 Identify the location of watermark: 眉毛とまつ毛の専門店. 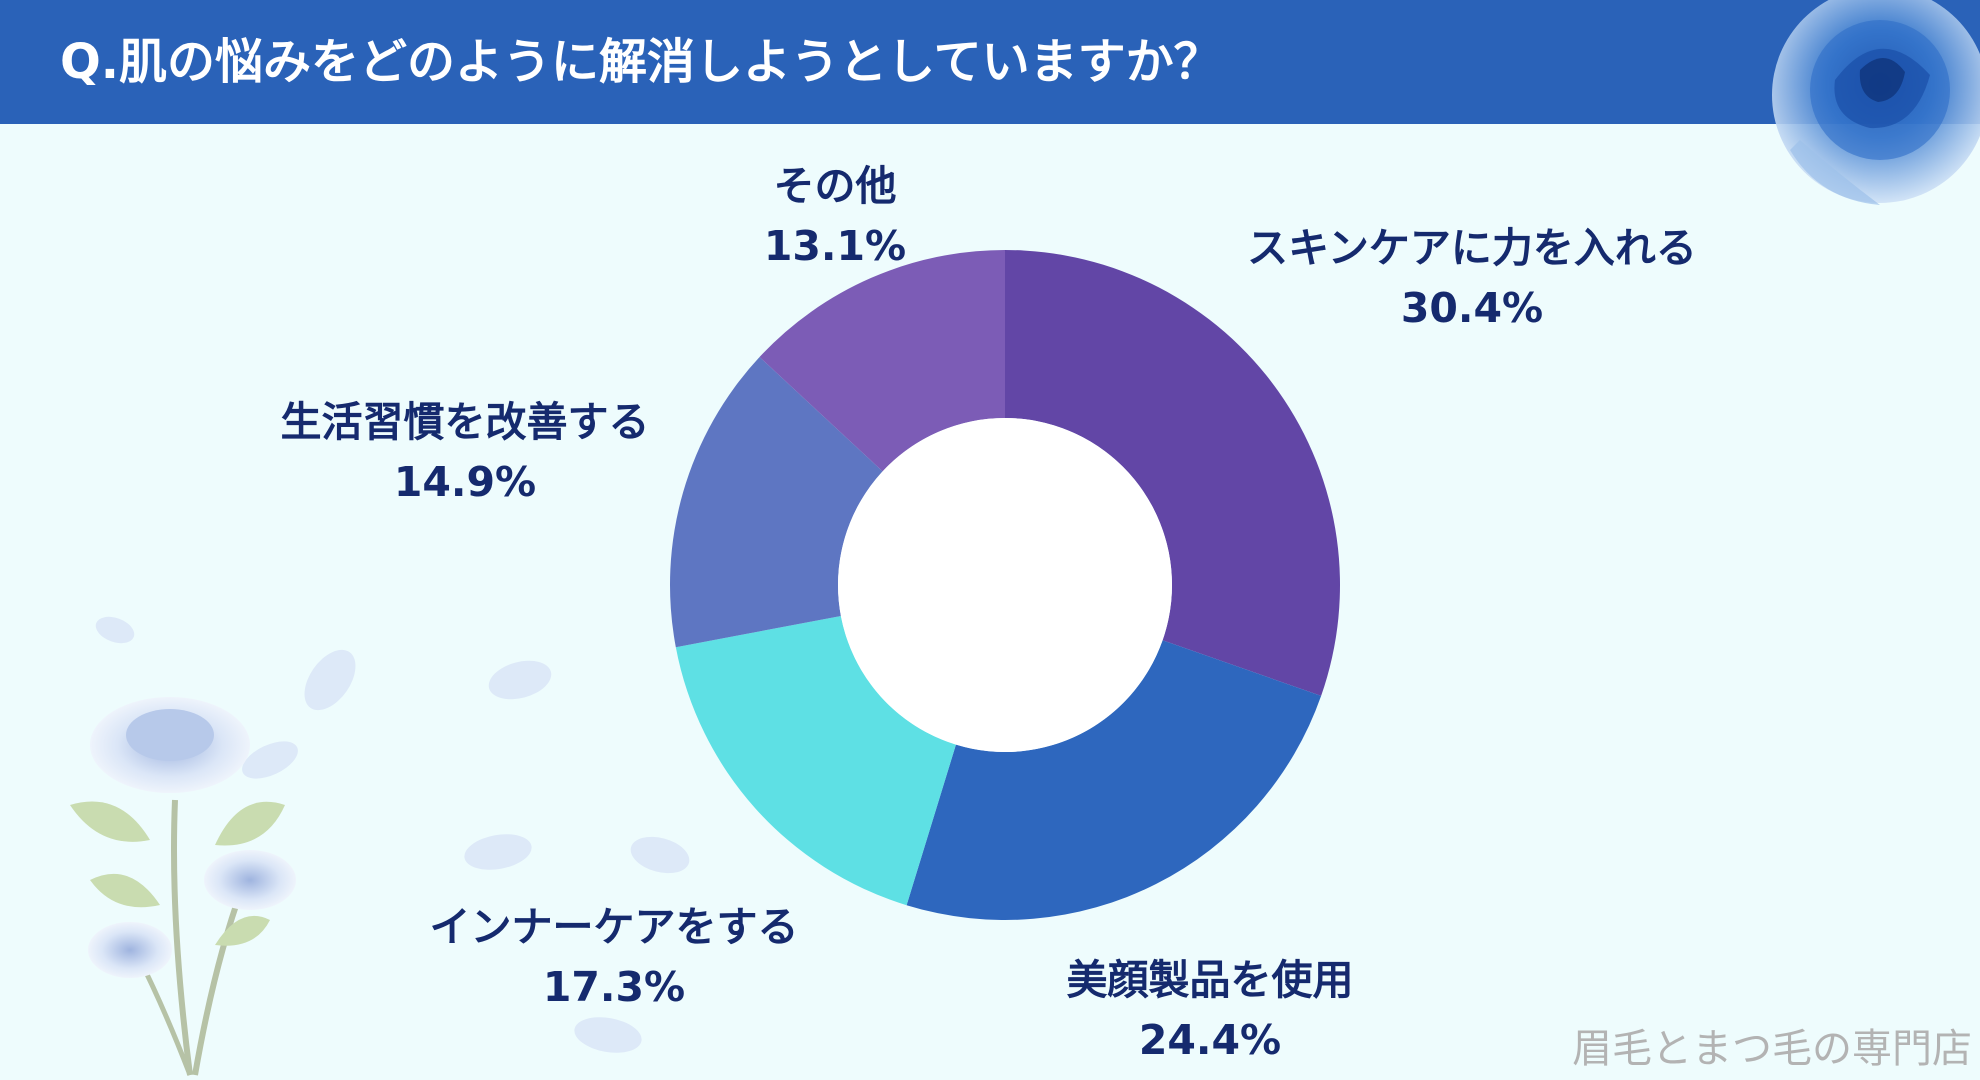
(1772, 1049).